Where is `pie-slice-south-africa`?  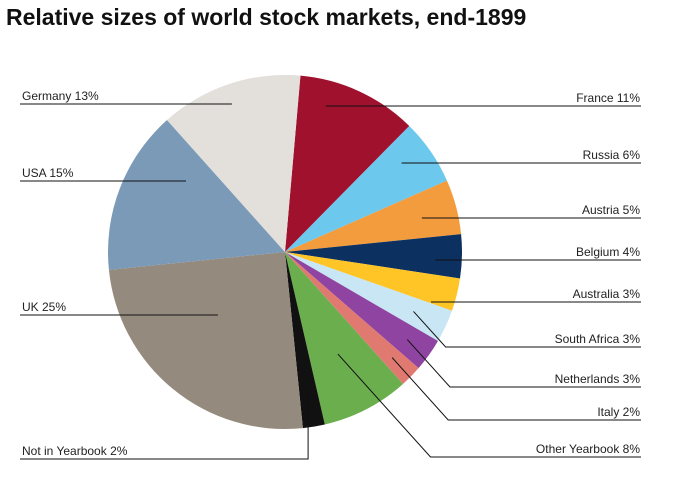 pie-slice-south-africa is located at coordinates (368, 297).